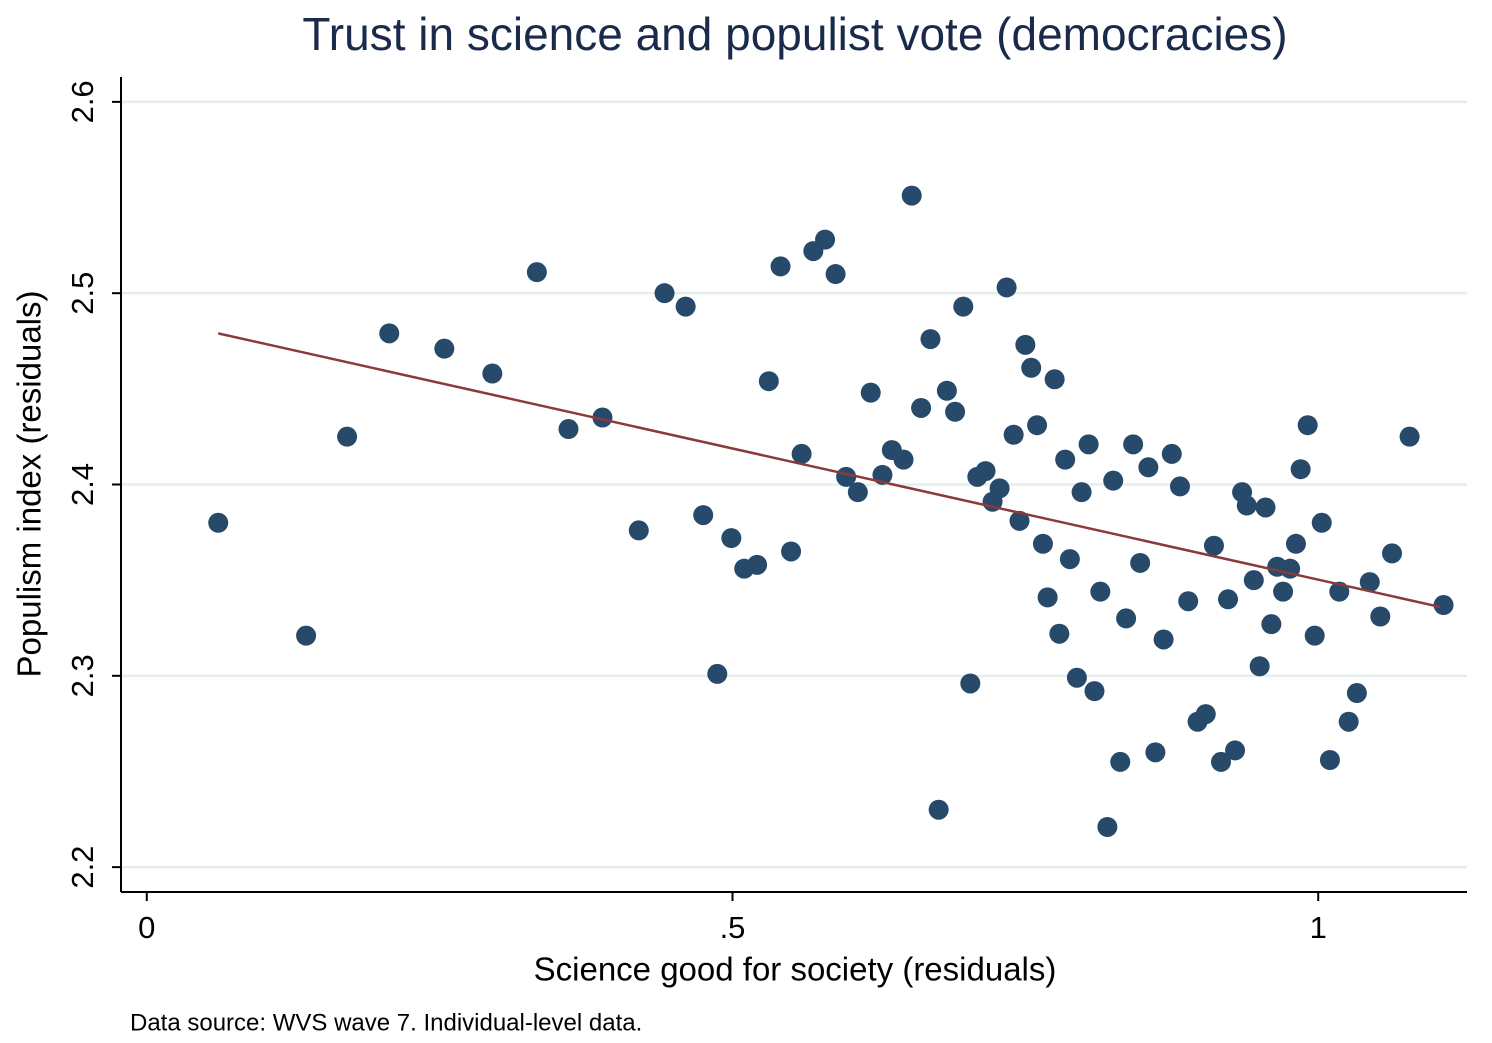 The width and height of the screenshot is (1492, 1043). Describe the element at coordinates (82, 675) in the screenshot. I see `y-tick-label: 2.3` at that location.